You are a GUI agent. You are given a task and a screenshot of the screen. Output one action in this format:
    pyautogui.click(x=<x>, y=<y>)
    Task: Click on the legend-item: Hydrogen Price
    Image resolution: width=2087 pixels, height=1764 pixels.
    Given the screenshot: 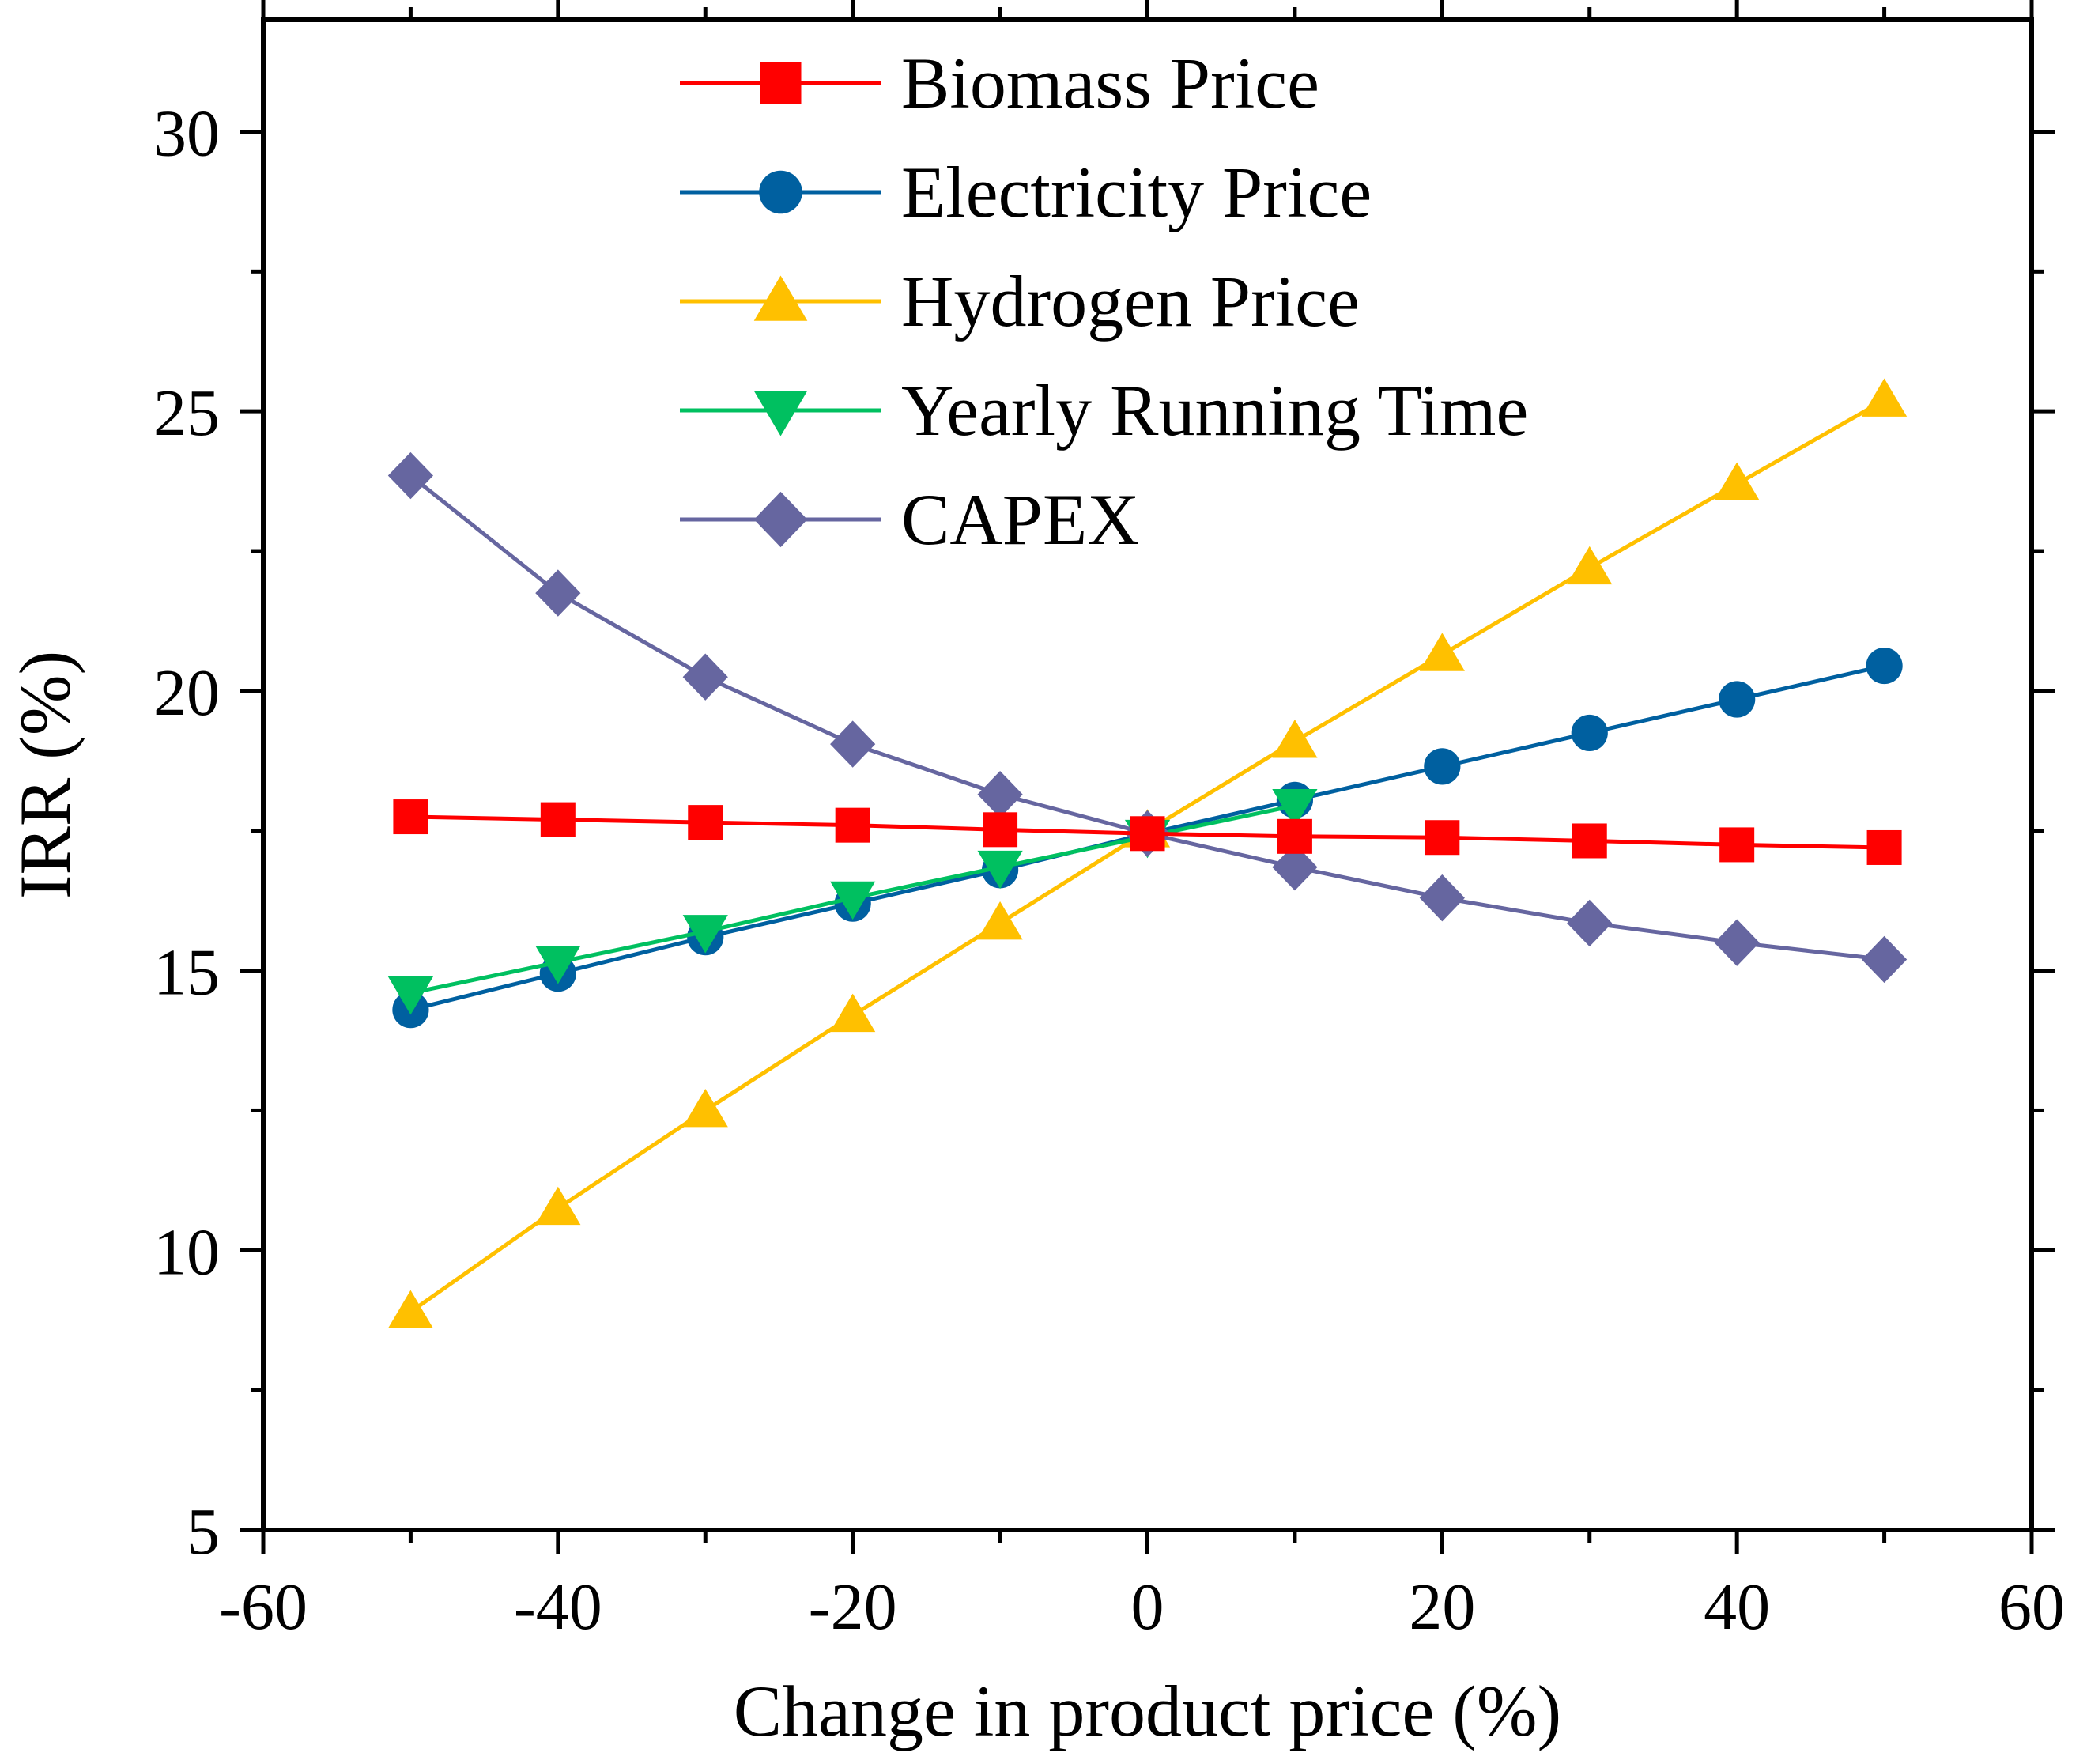 What is the action you would take?
    pyautogui.click(x=1020, y=301)
    